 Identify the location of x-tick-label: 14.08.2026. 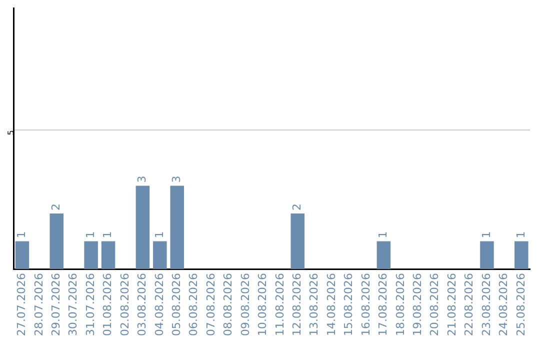
(331, 304).